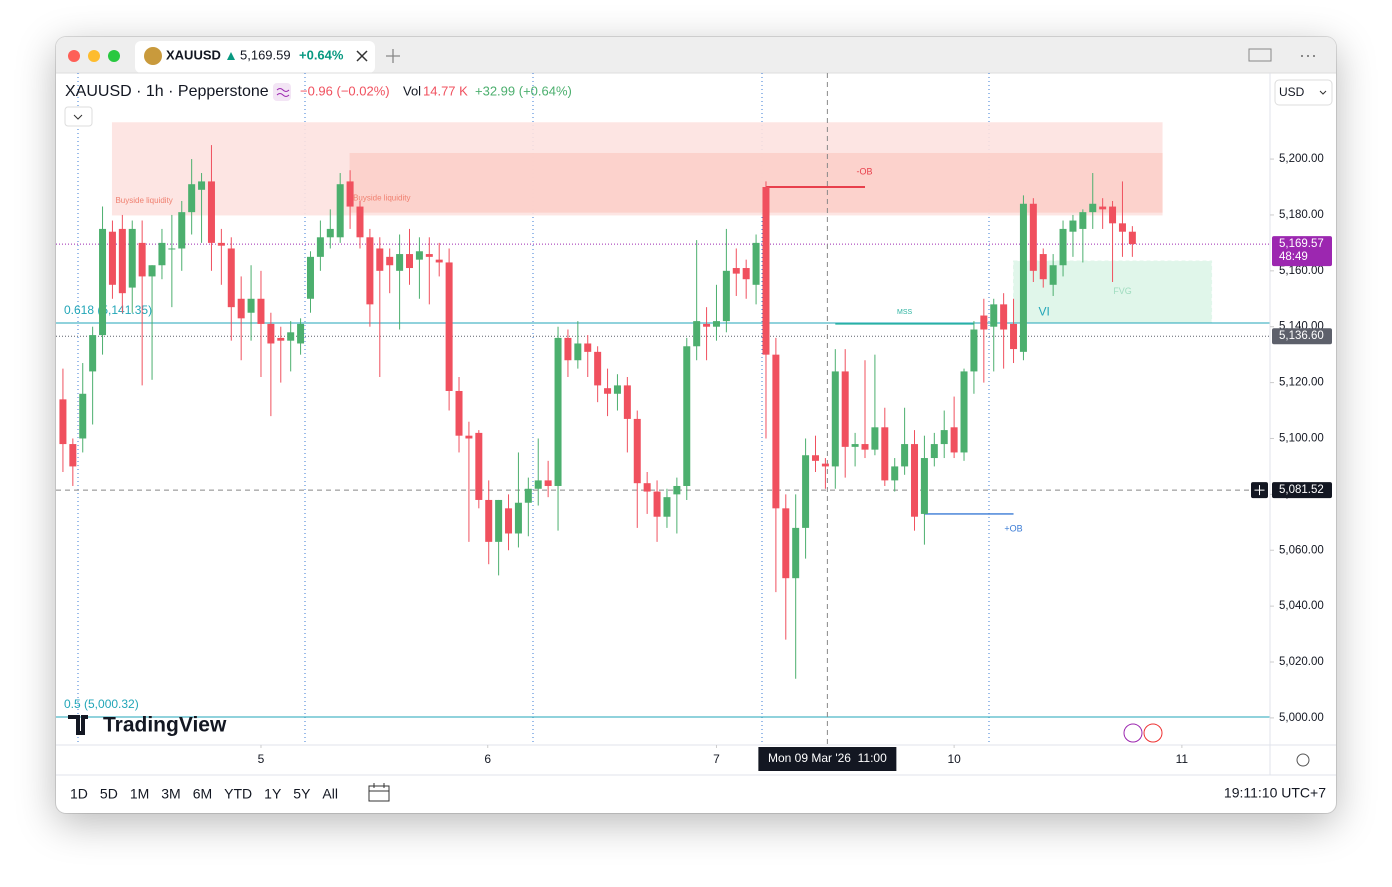 This screenshot has height=887, width=1392. Describe the element at coordinates (393, 56) in the screenshot. I see `new-tab` at that location.